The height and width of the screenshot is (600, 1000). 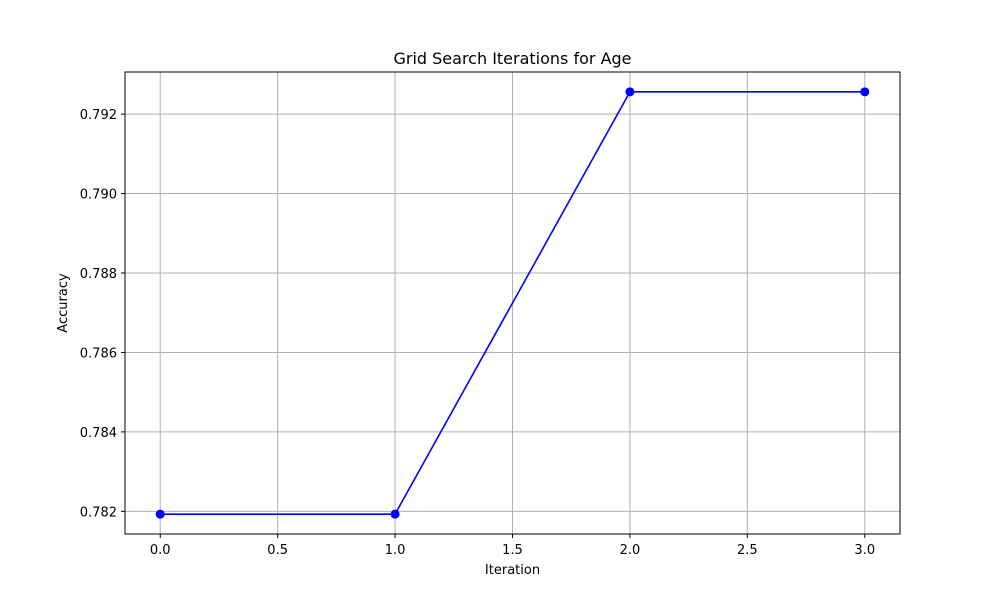 What do you see at coordinates (98, 274) in the screenshot?
I see `y-tick-label: 0.788` at bounding box center [98, 274].